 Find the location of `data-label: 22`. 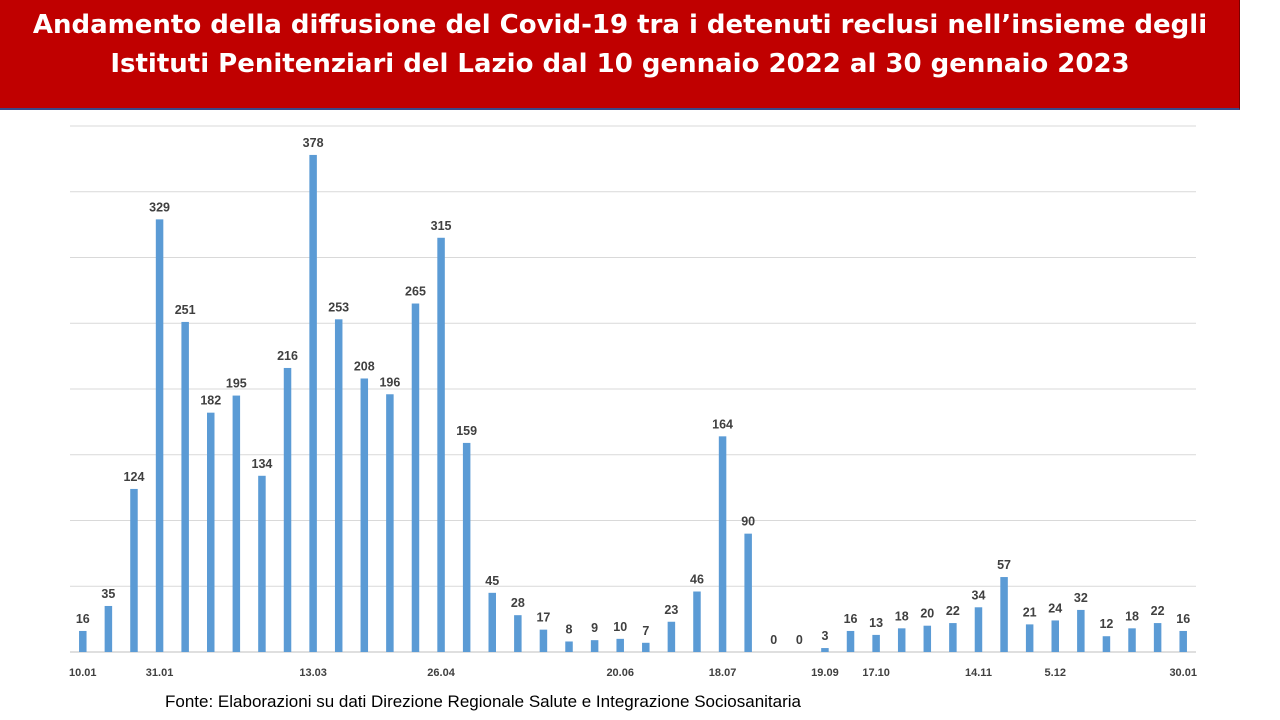

data-label: 22 is located at coordinates (953, 611).